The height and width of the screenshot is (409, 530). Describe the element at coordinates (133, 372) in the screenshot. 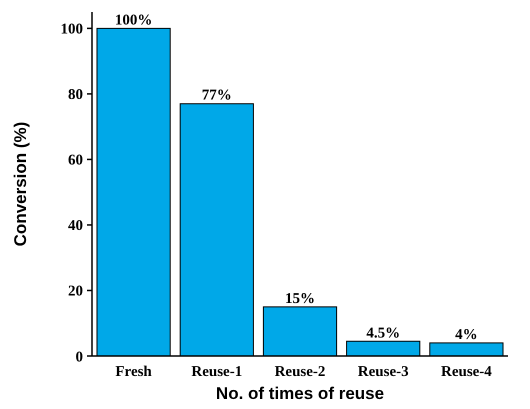

I see `x-tick-label: Fresh` at that location.